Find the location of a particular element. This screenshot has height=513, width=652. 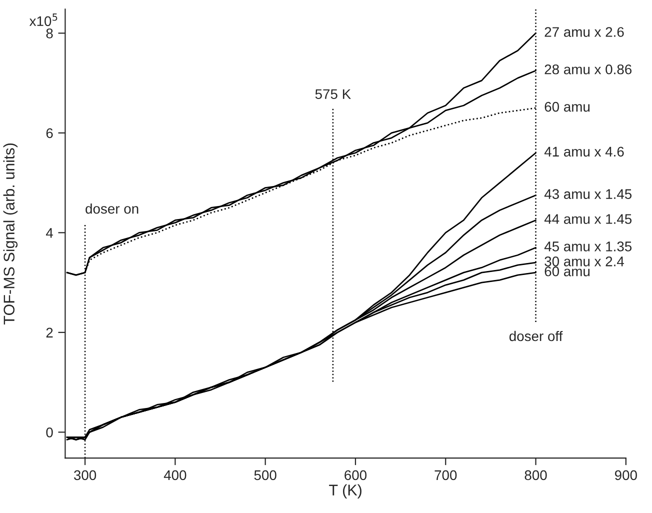

series-label: 27 amu x 2.6 is located at coordinates (584, 32).